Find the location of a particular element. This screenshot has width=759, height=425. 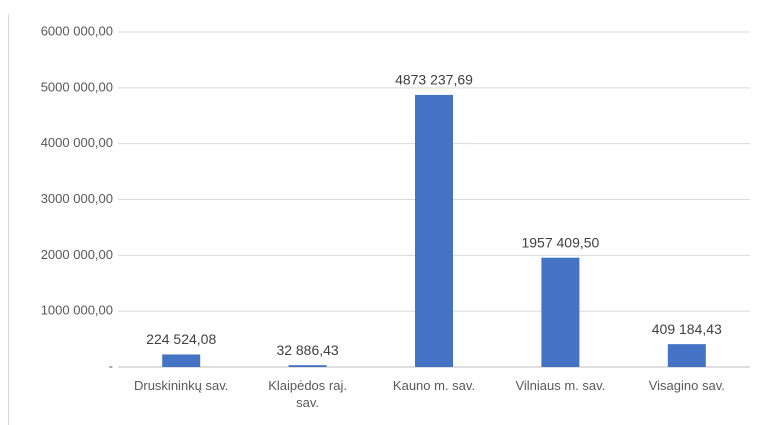

x-tick-label: Druskininkų sav. is located at coordinates (181, 385).